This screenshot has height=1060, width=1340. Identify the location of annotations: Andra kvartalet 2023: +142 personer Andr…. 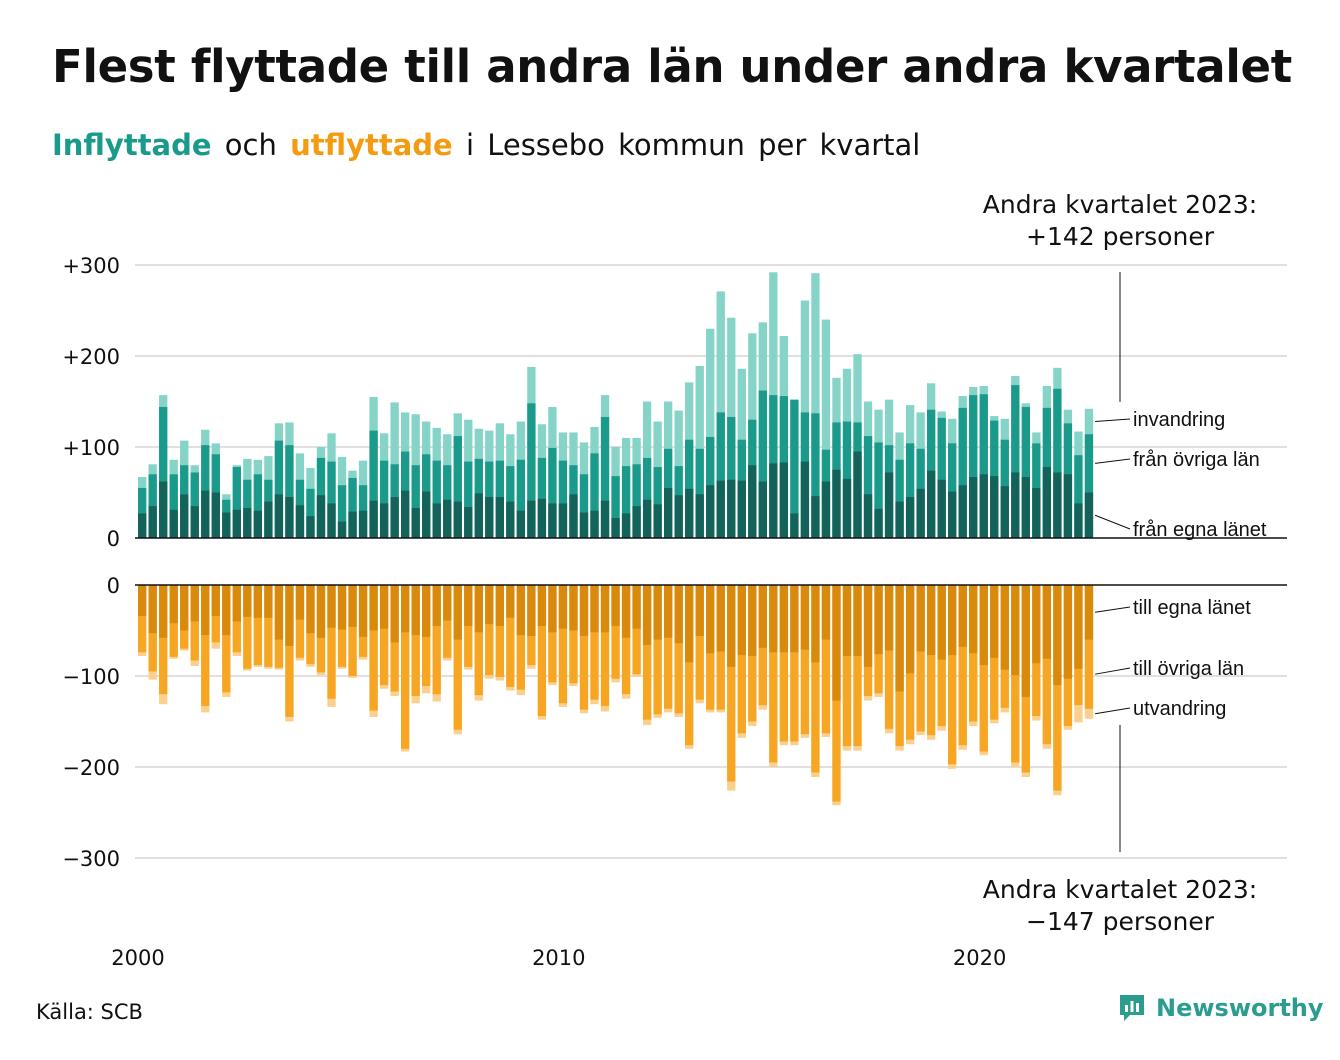
(1120, 563).